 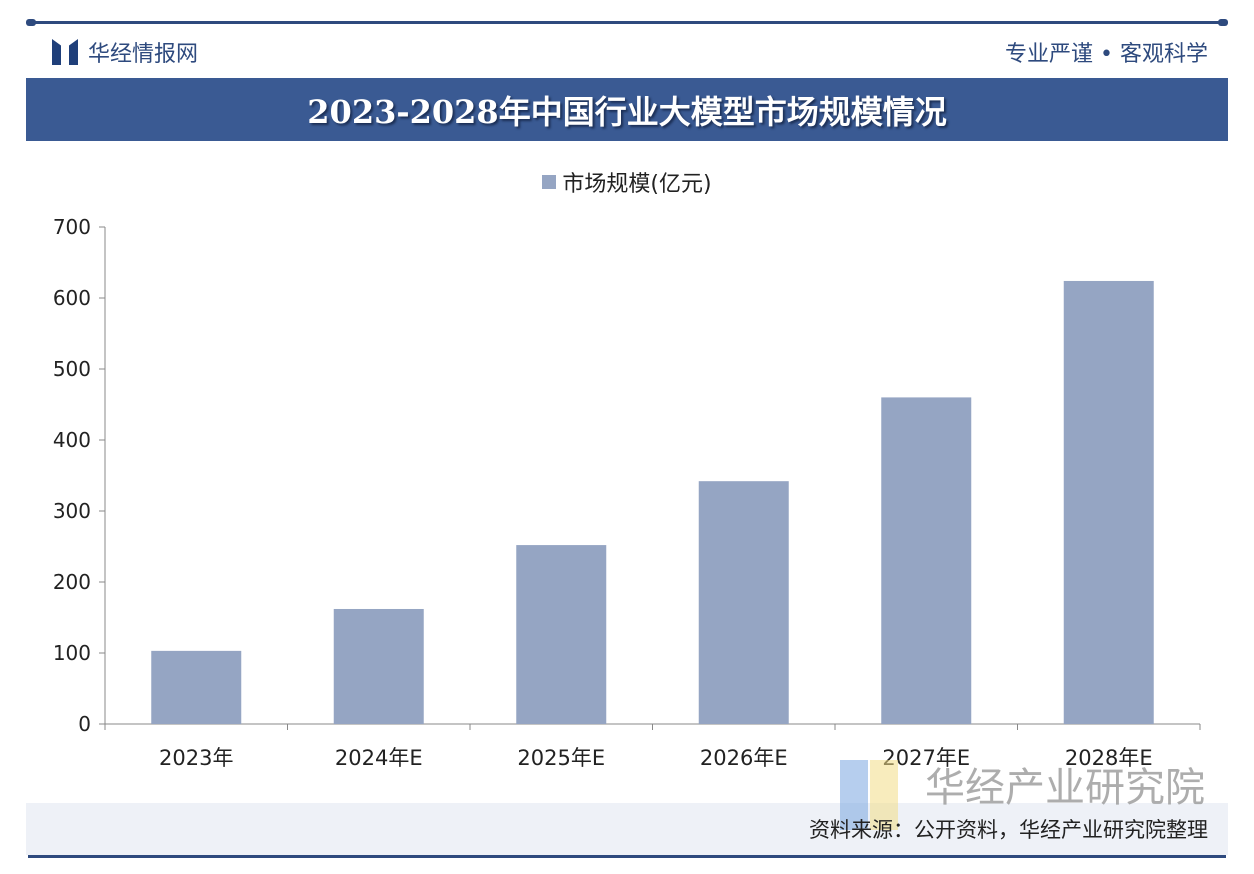 What do you see at coordinates (84, 724) in the screenshot?
I see `y-tick-label: 0` at bounding box center [84, 724].